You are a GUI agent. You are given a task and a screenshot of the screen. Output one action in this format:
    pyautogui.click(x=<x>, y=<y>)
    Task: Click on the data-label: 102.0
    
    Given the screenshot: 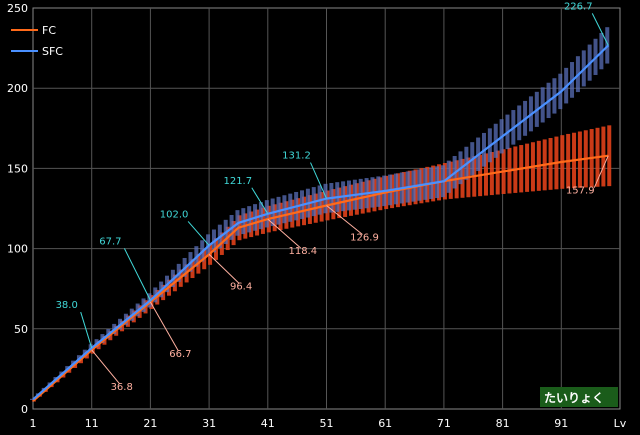 What is the action you would take?
    pyautogui.click(x=174, y=214)
    